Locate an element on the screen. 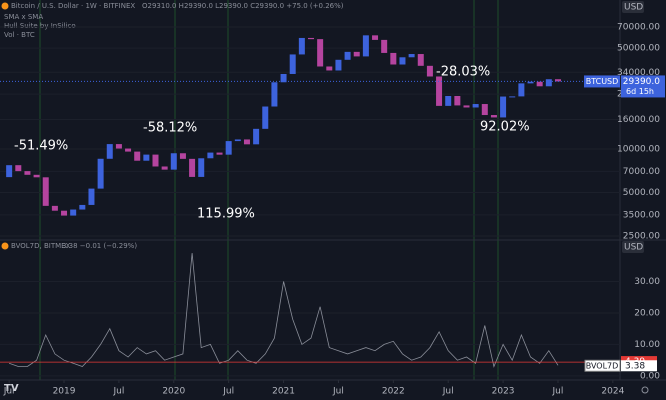  y-tick-label: 5000.00 is located at coordinates (641, 193).